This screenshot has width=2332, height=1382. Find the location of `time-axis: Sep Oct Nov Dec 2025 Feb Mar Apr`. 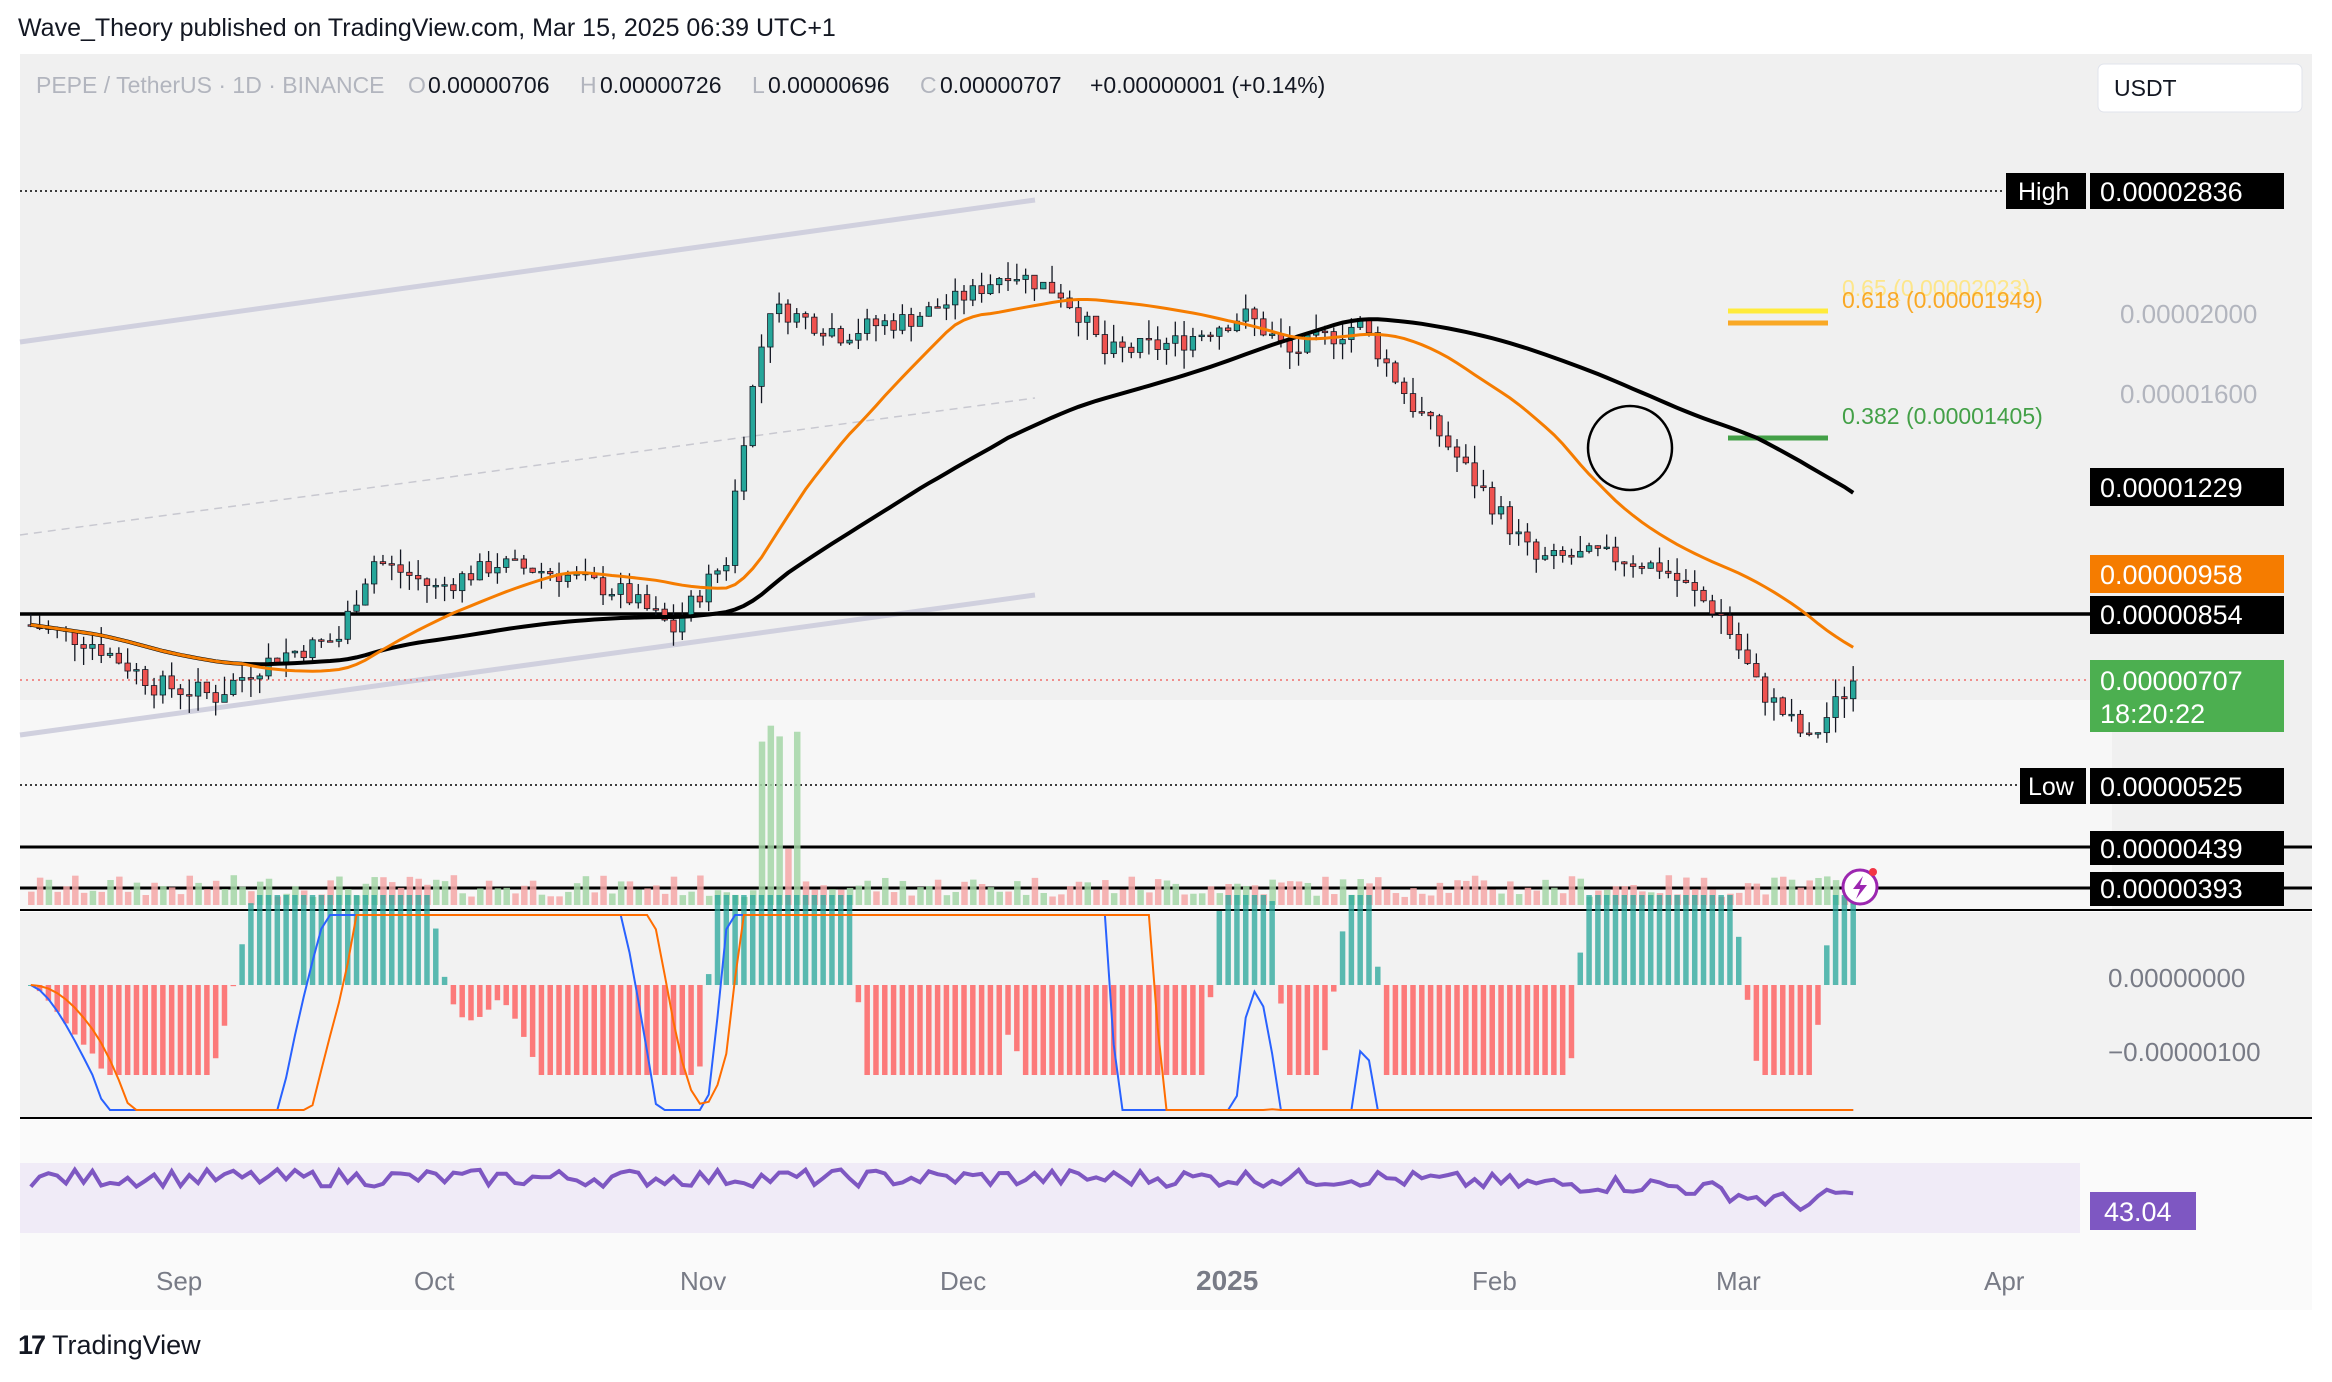

time-axis: Sep Oct Nov Dec 2025 Feb Mar Apr is located at coordinates (1090, 1280).